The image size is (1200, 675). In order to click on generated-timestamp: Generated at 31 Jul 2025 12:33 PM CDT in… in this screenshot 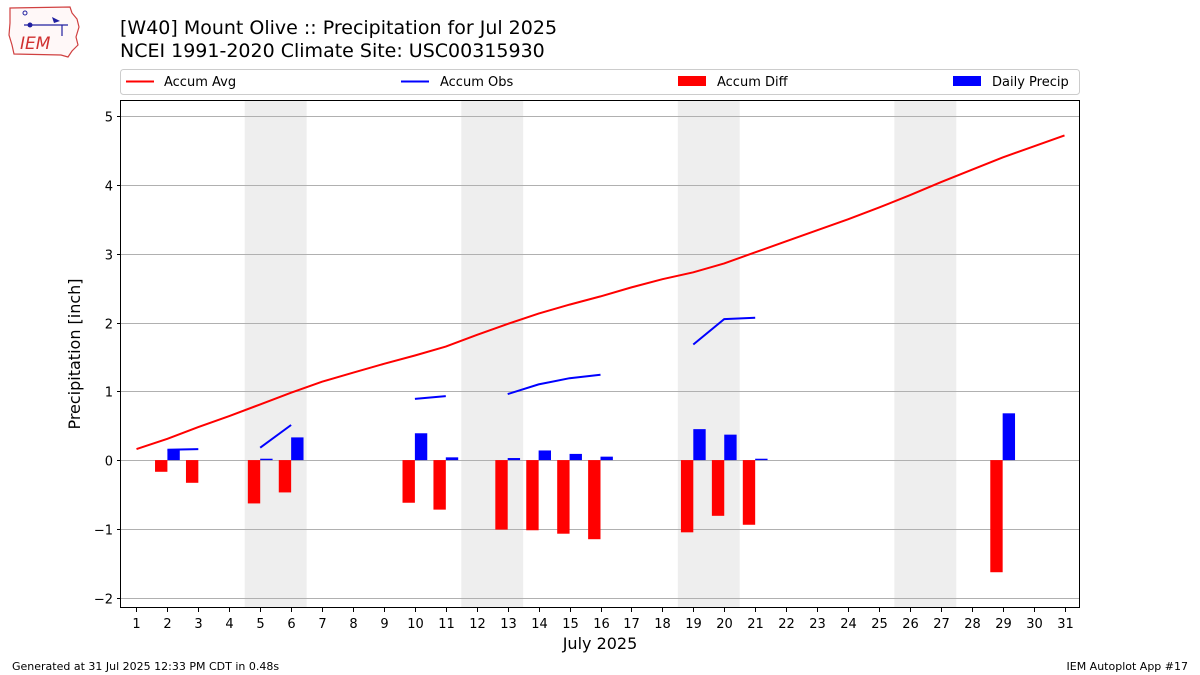, I will do `click(146, 666)`.